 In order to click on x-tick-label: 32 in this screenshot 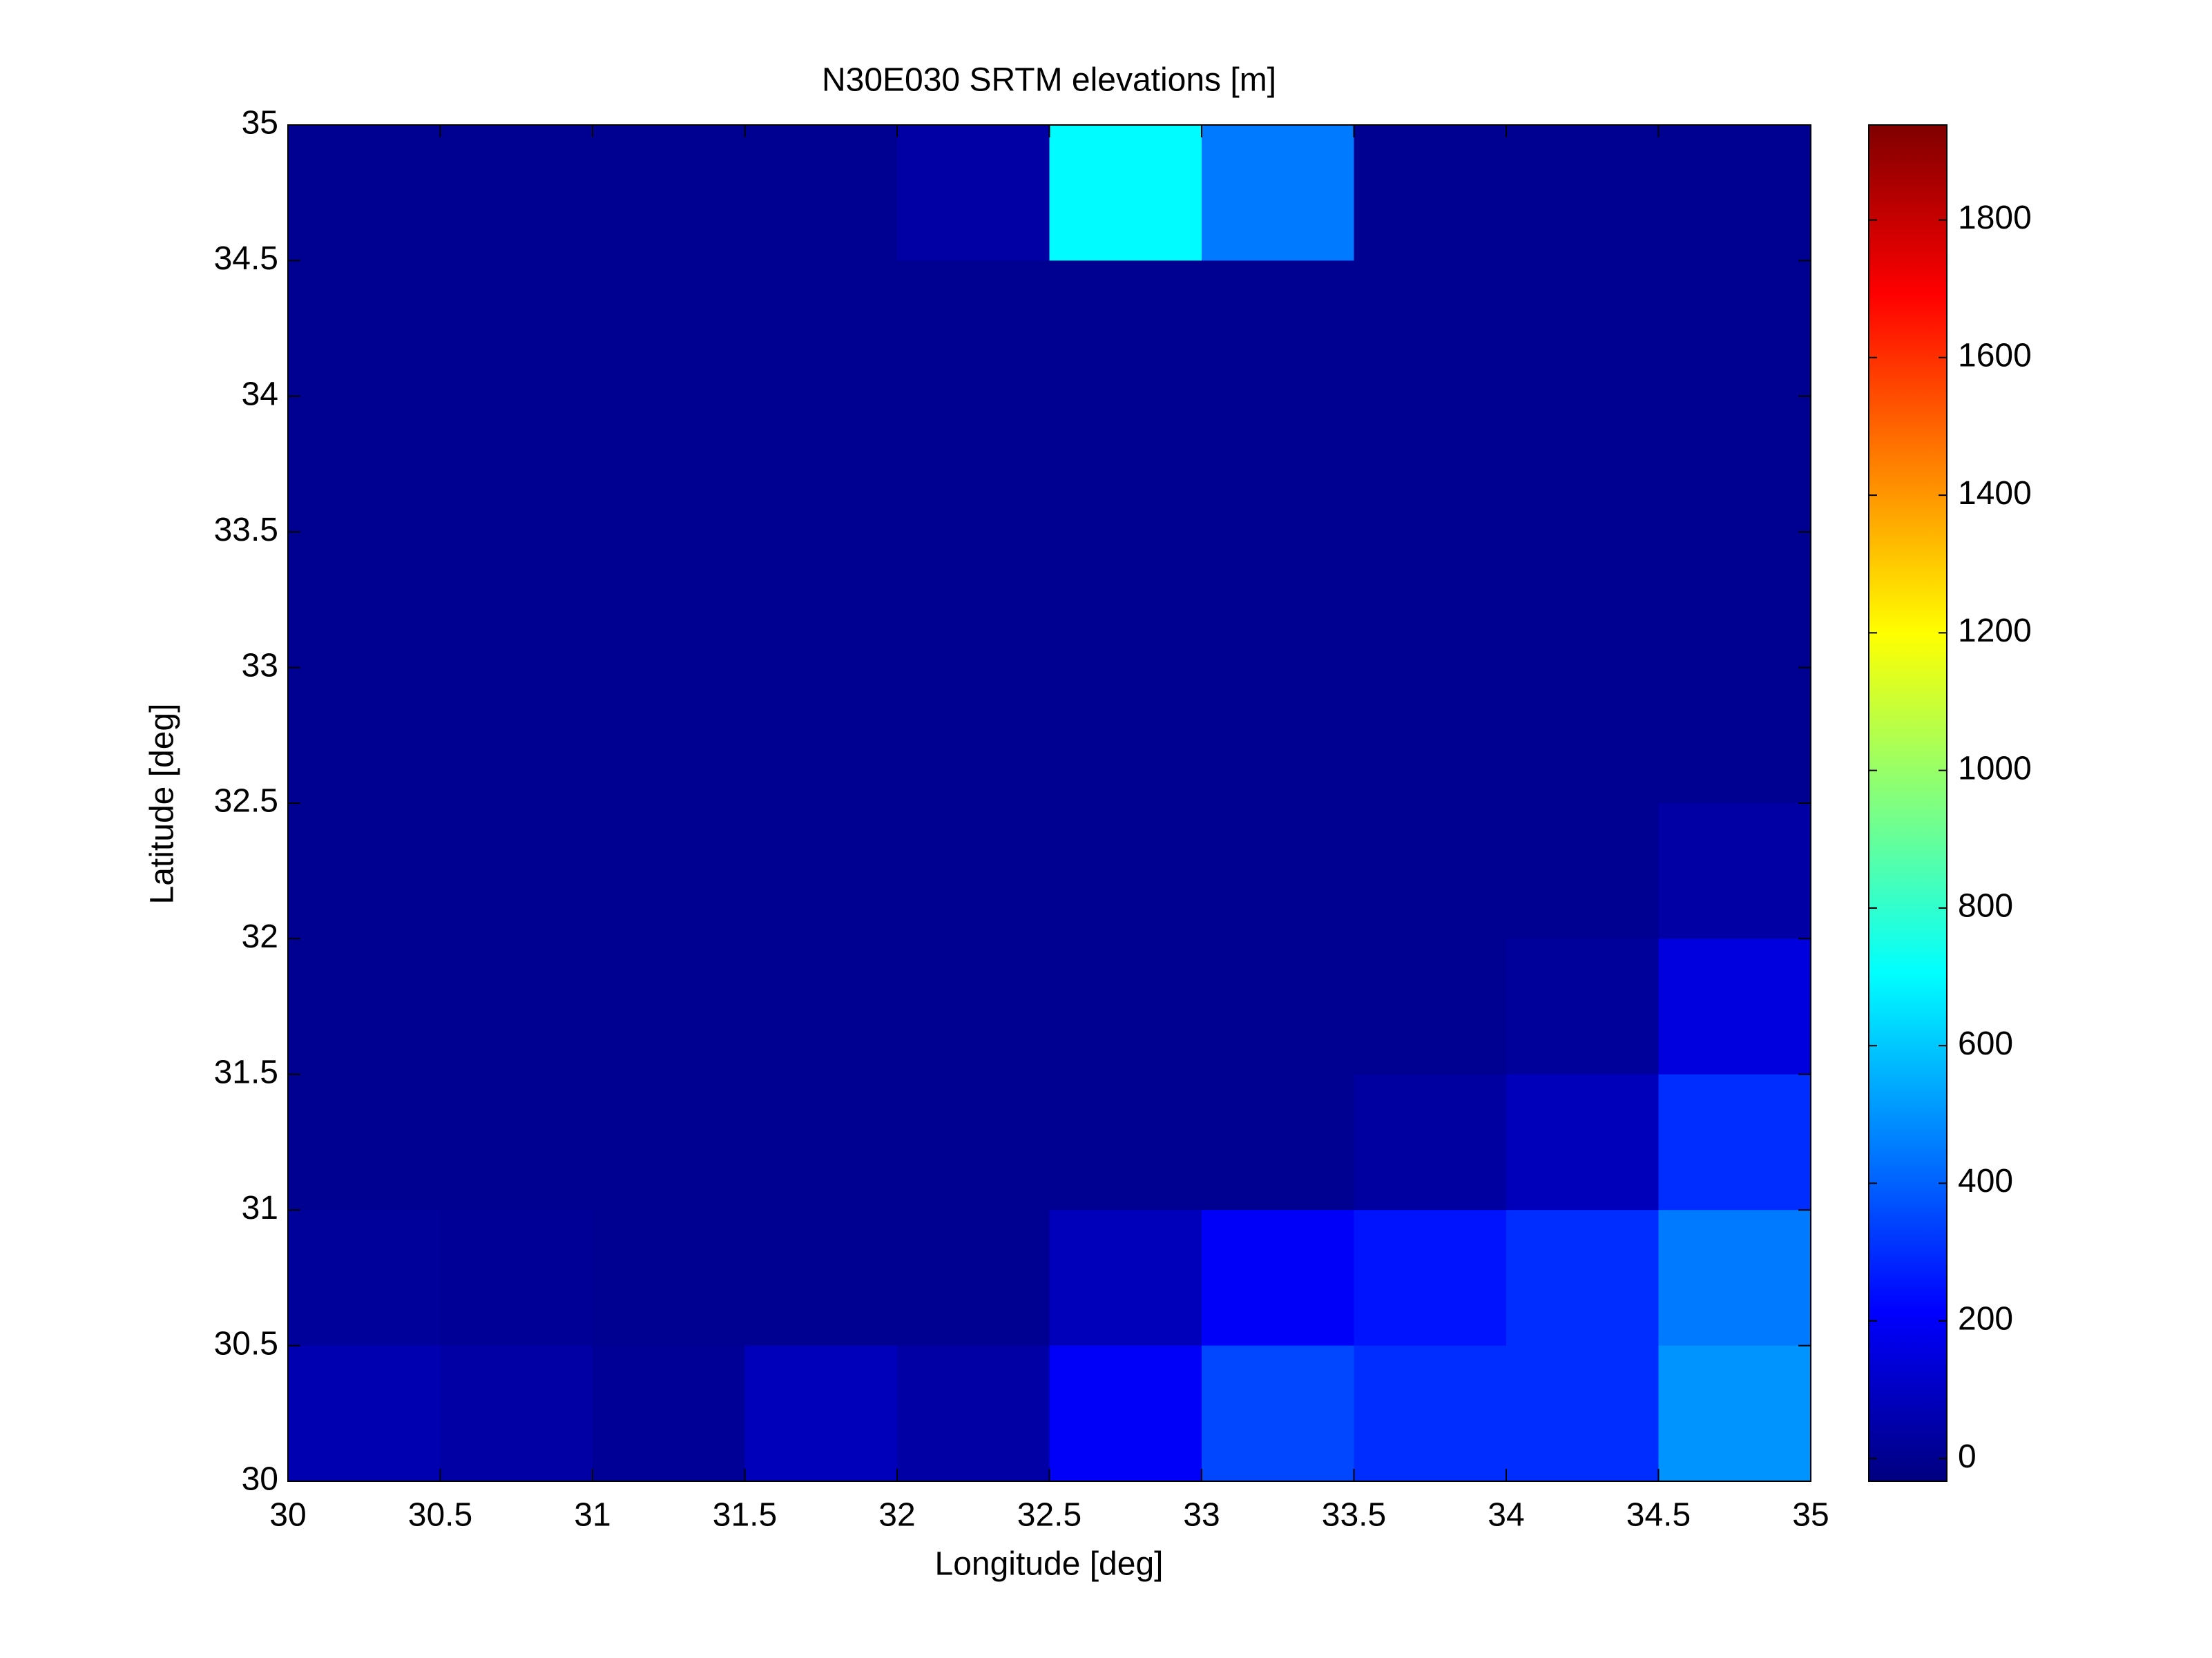, I will do `click(896, 1515)`.